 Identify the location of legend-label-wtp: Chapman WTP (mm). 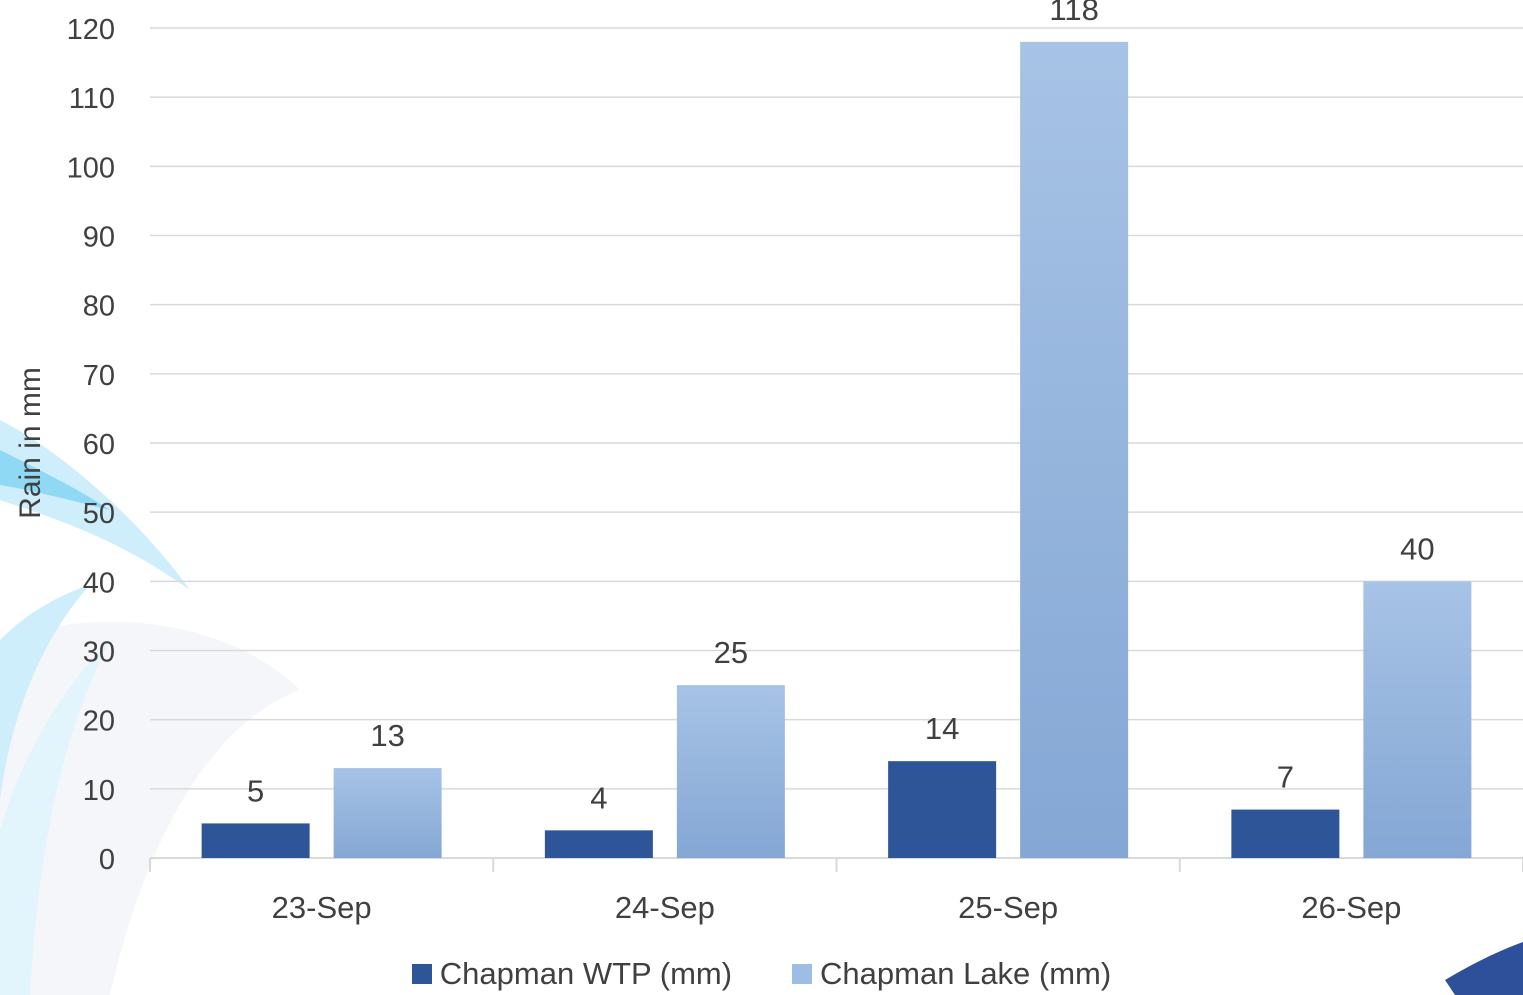
(586, 973).